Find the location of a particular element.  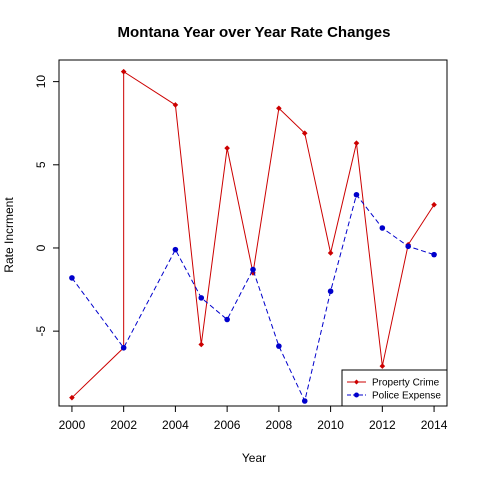

x-axis: 2000 2002 2004 2006 2008 2010 2012 2014 is located at coordinates (253, 419).